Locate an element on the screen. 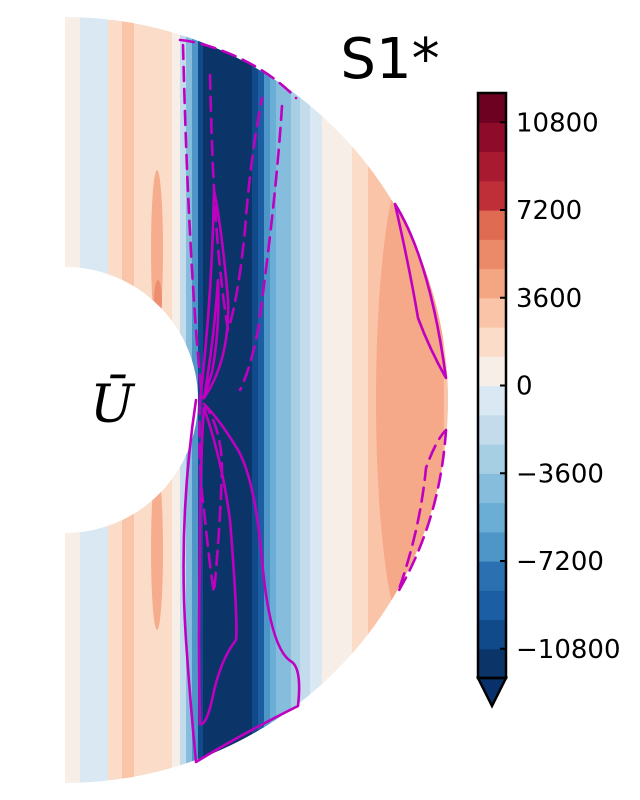  colorbar-tick-label: 10800 is located at coordinates (557, 123).